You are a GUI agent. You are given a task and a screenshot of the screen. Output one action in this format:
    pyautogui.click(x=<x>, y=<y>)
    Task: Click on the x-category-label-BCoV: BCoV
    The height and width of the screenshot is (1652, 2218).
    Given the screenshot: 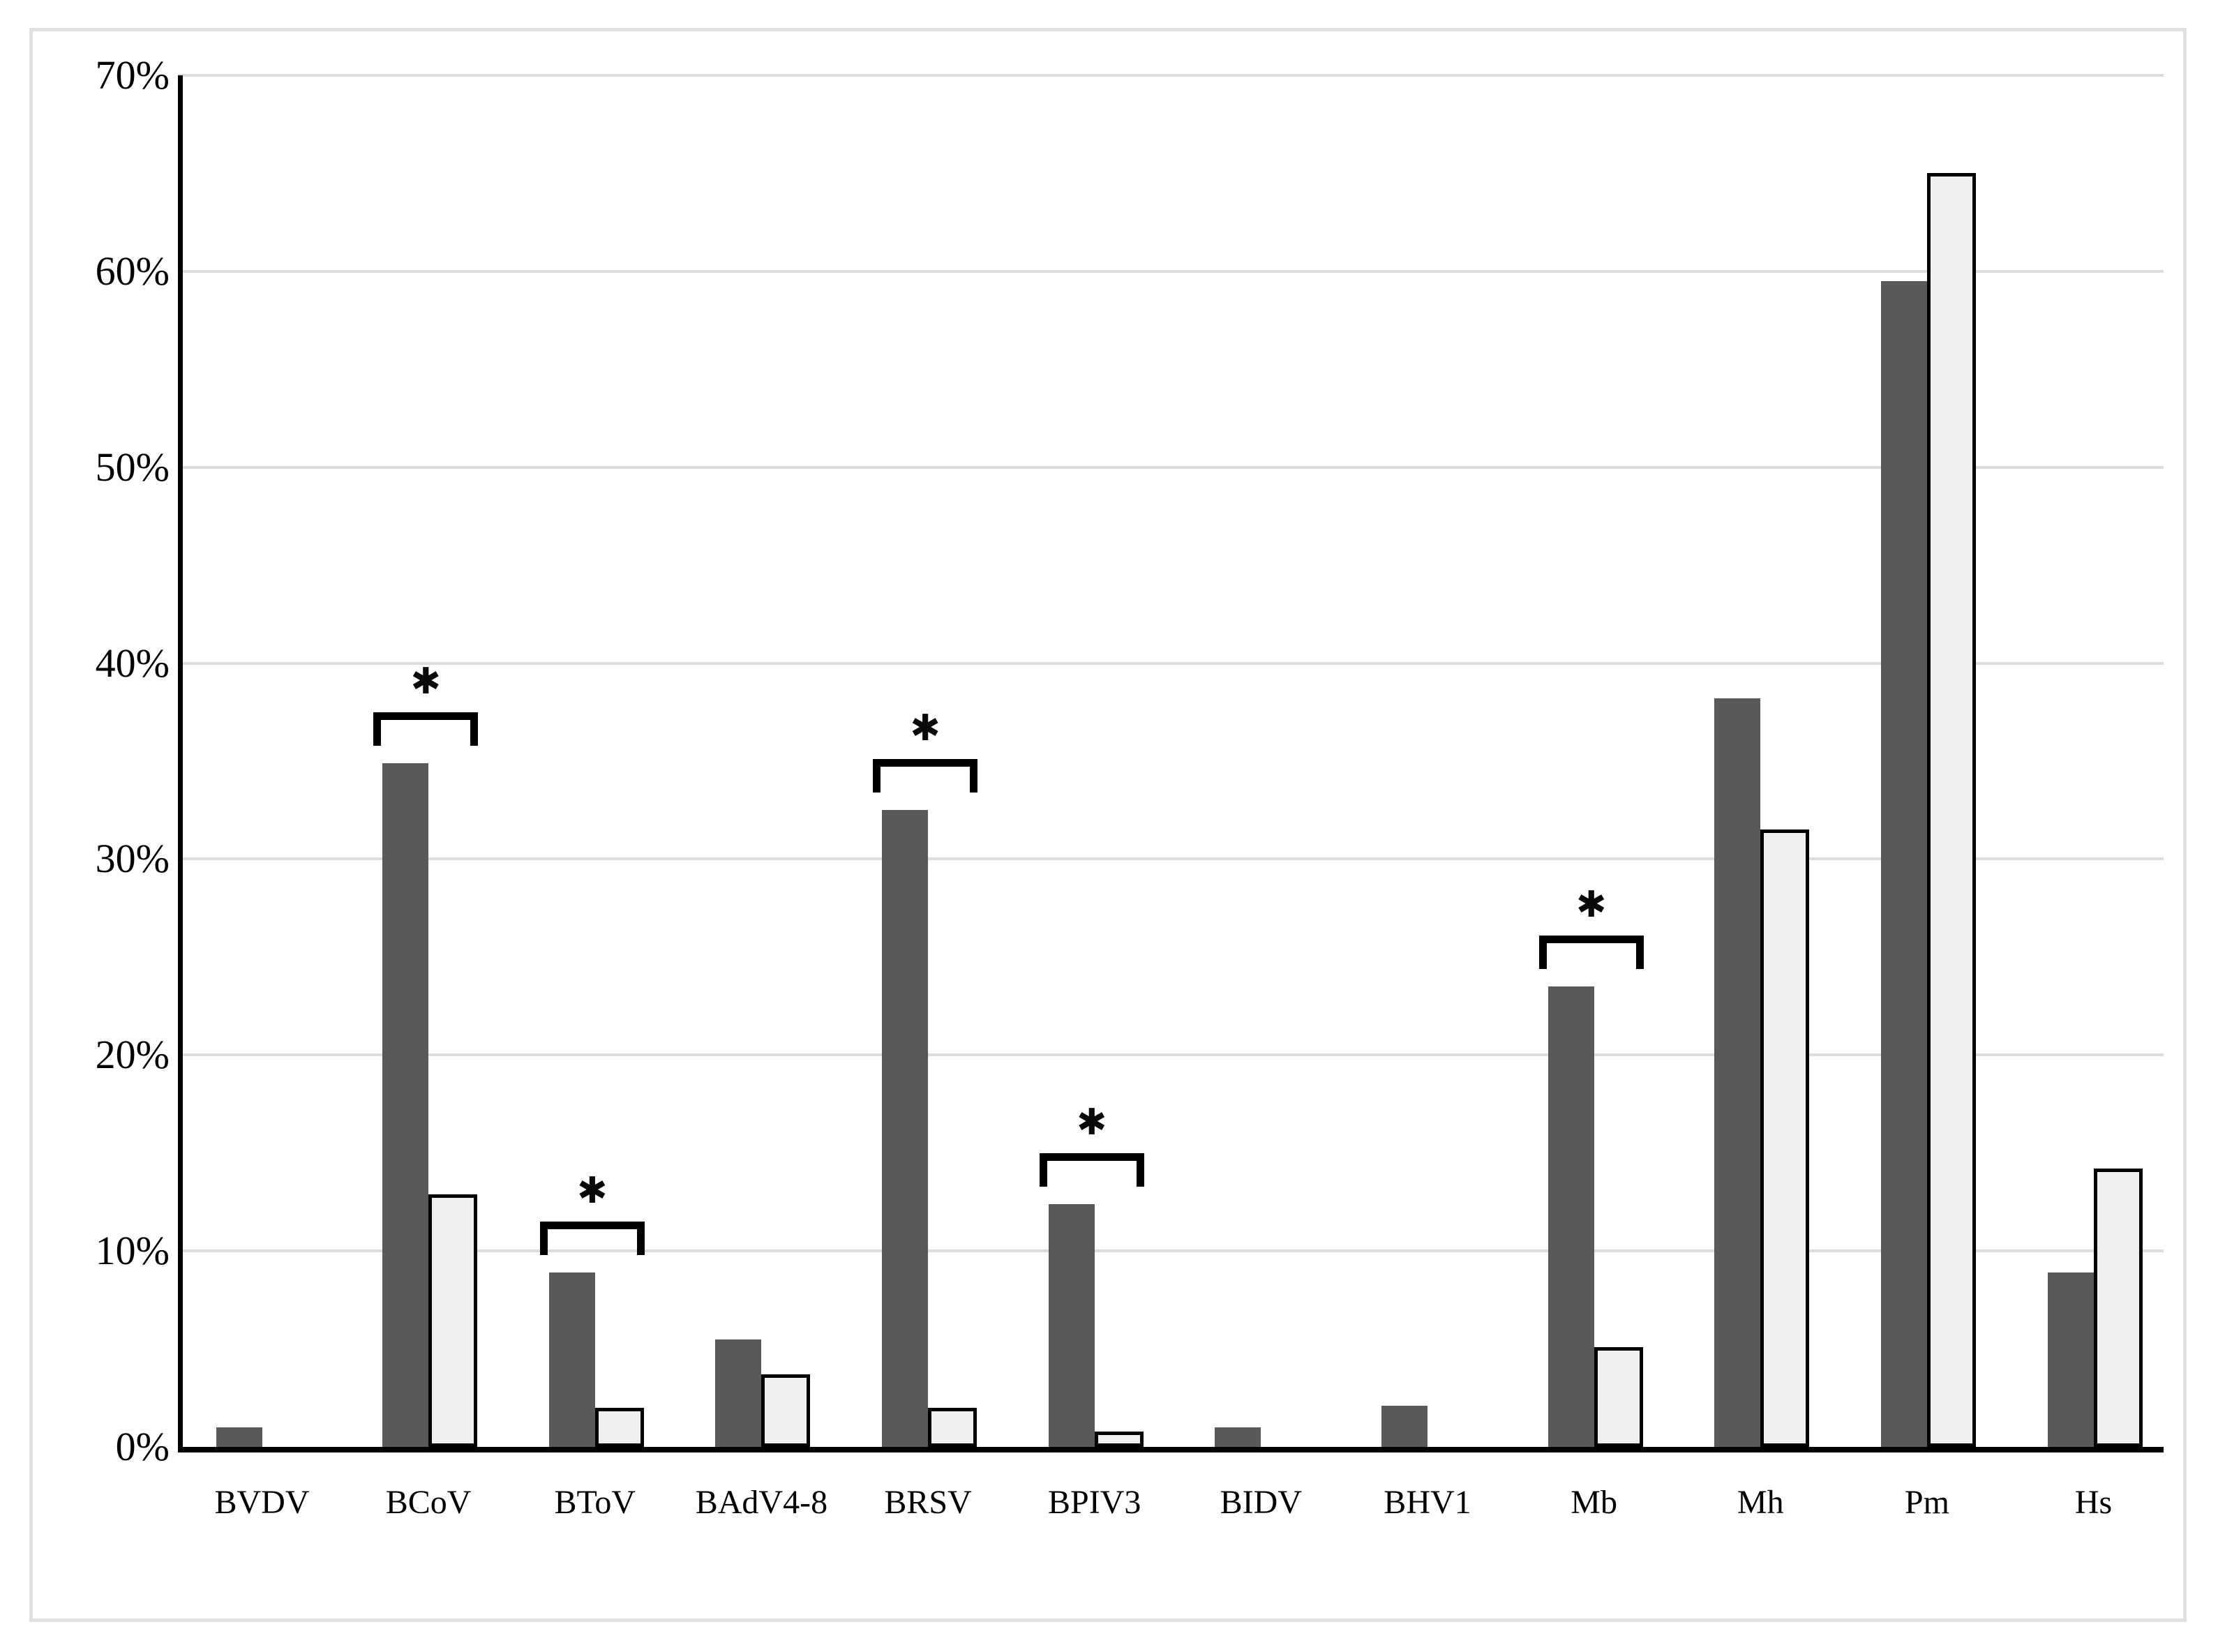 What is the action you would take?
    pyautogui.click(x=428, y=1503)
    